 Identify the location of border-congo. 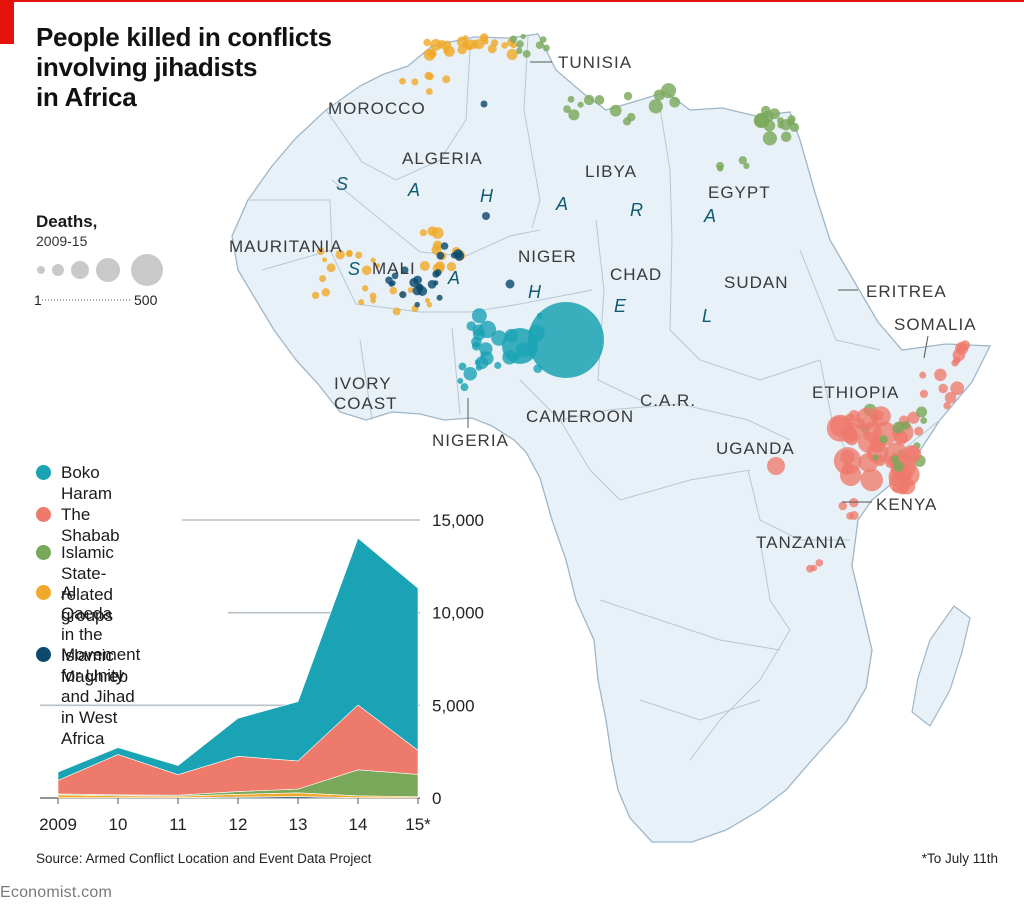
(655, 460).